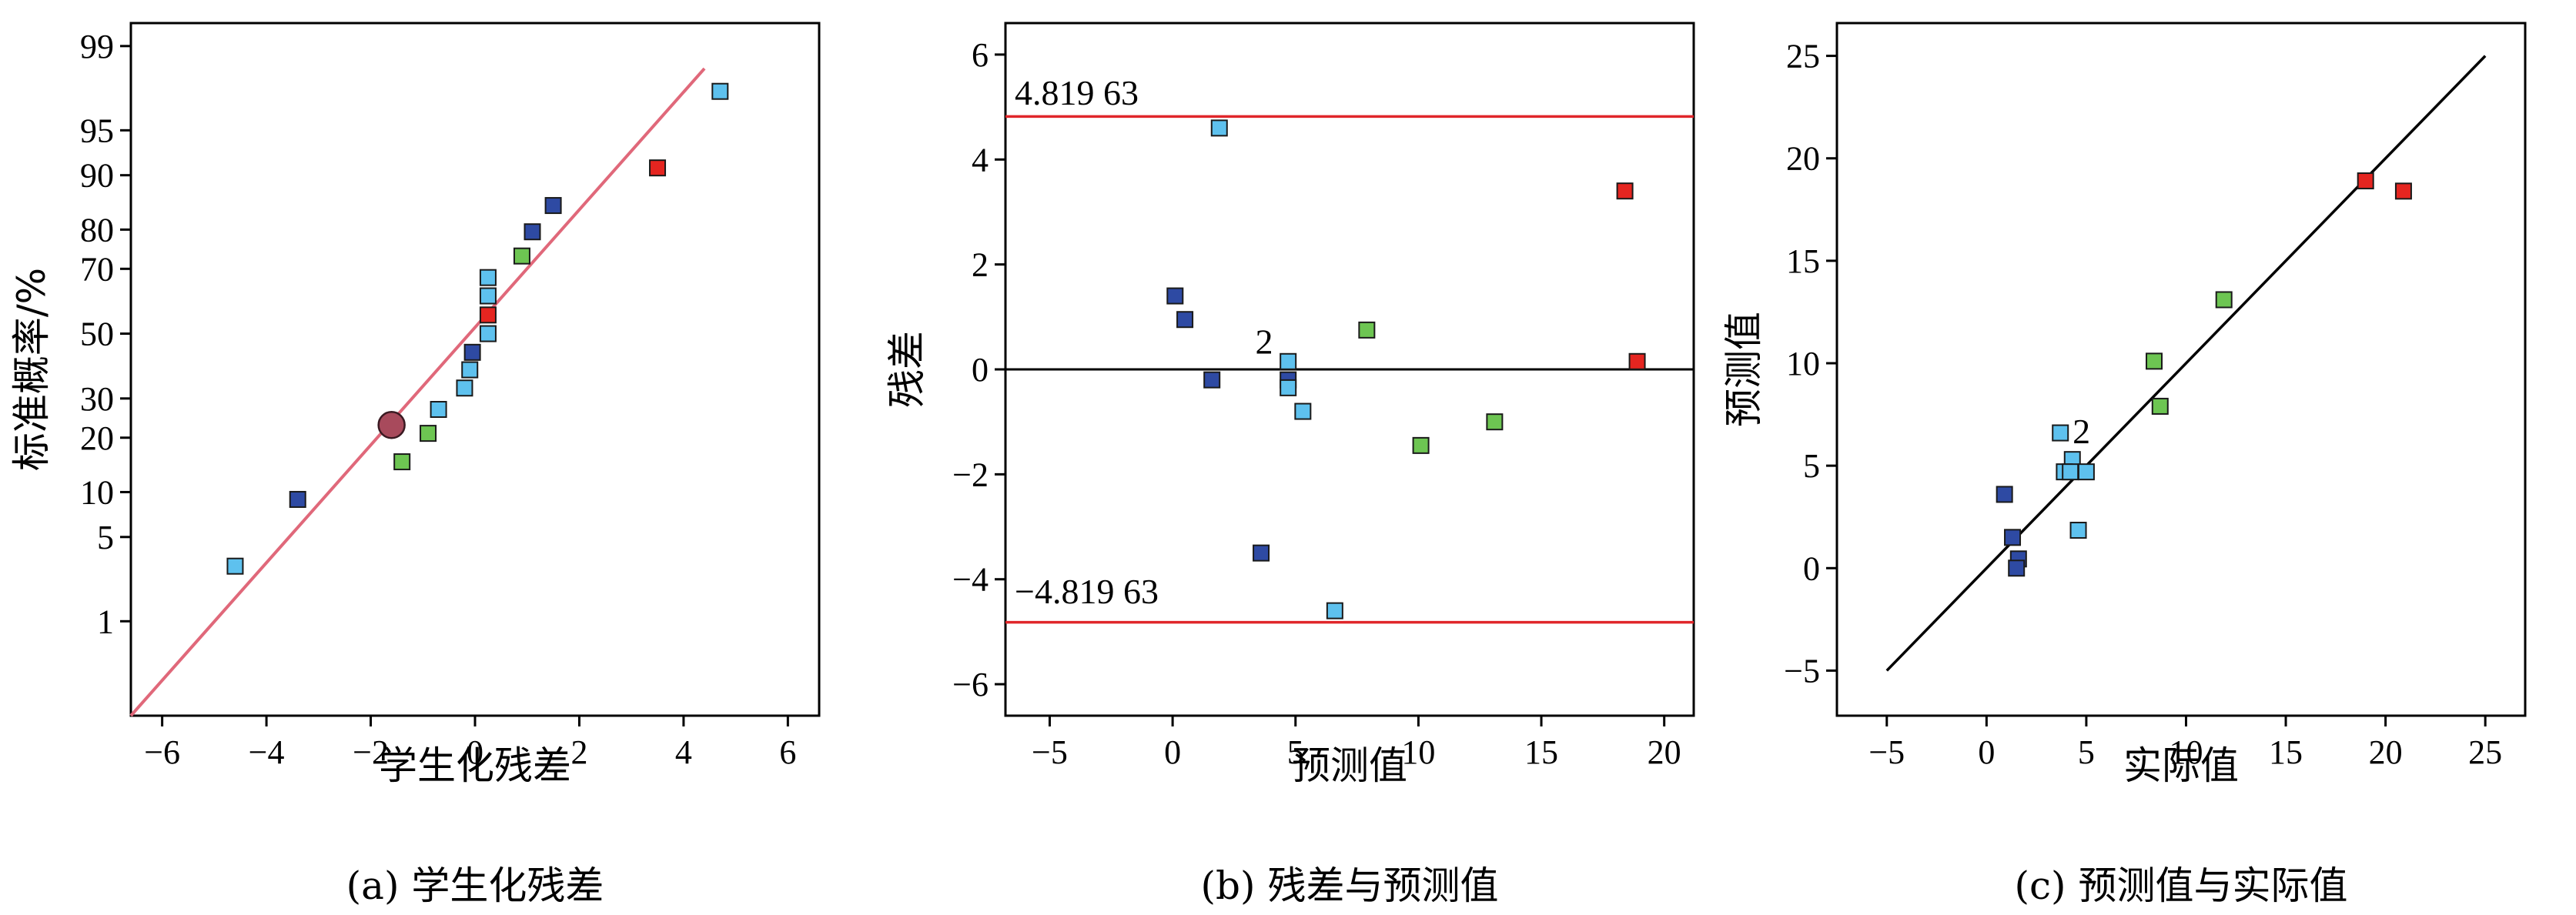  I want to click on panel-a-y-axis-label: 标准概率/%, so click(31, 369).